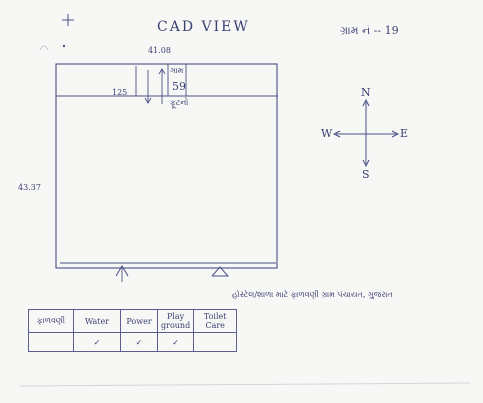  I want to click on facilities-check-row: ✓ ✓ ✓, so click(133, 342).